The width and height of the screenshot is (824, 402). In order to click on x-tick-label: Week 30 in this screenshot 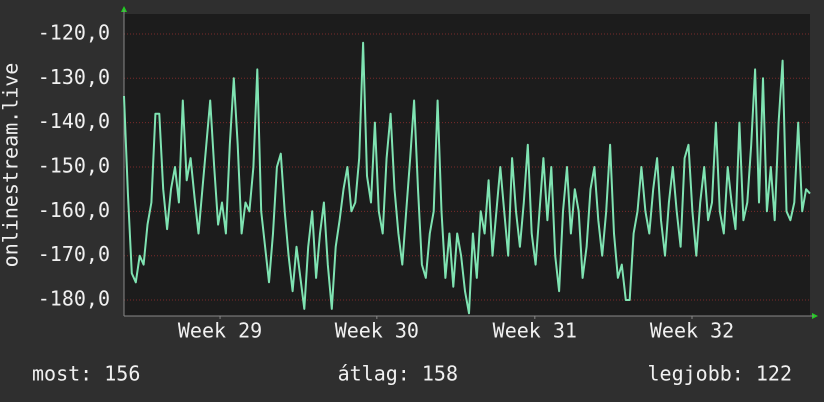, I will do `click(377, 331)`.